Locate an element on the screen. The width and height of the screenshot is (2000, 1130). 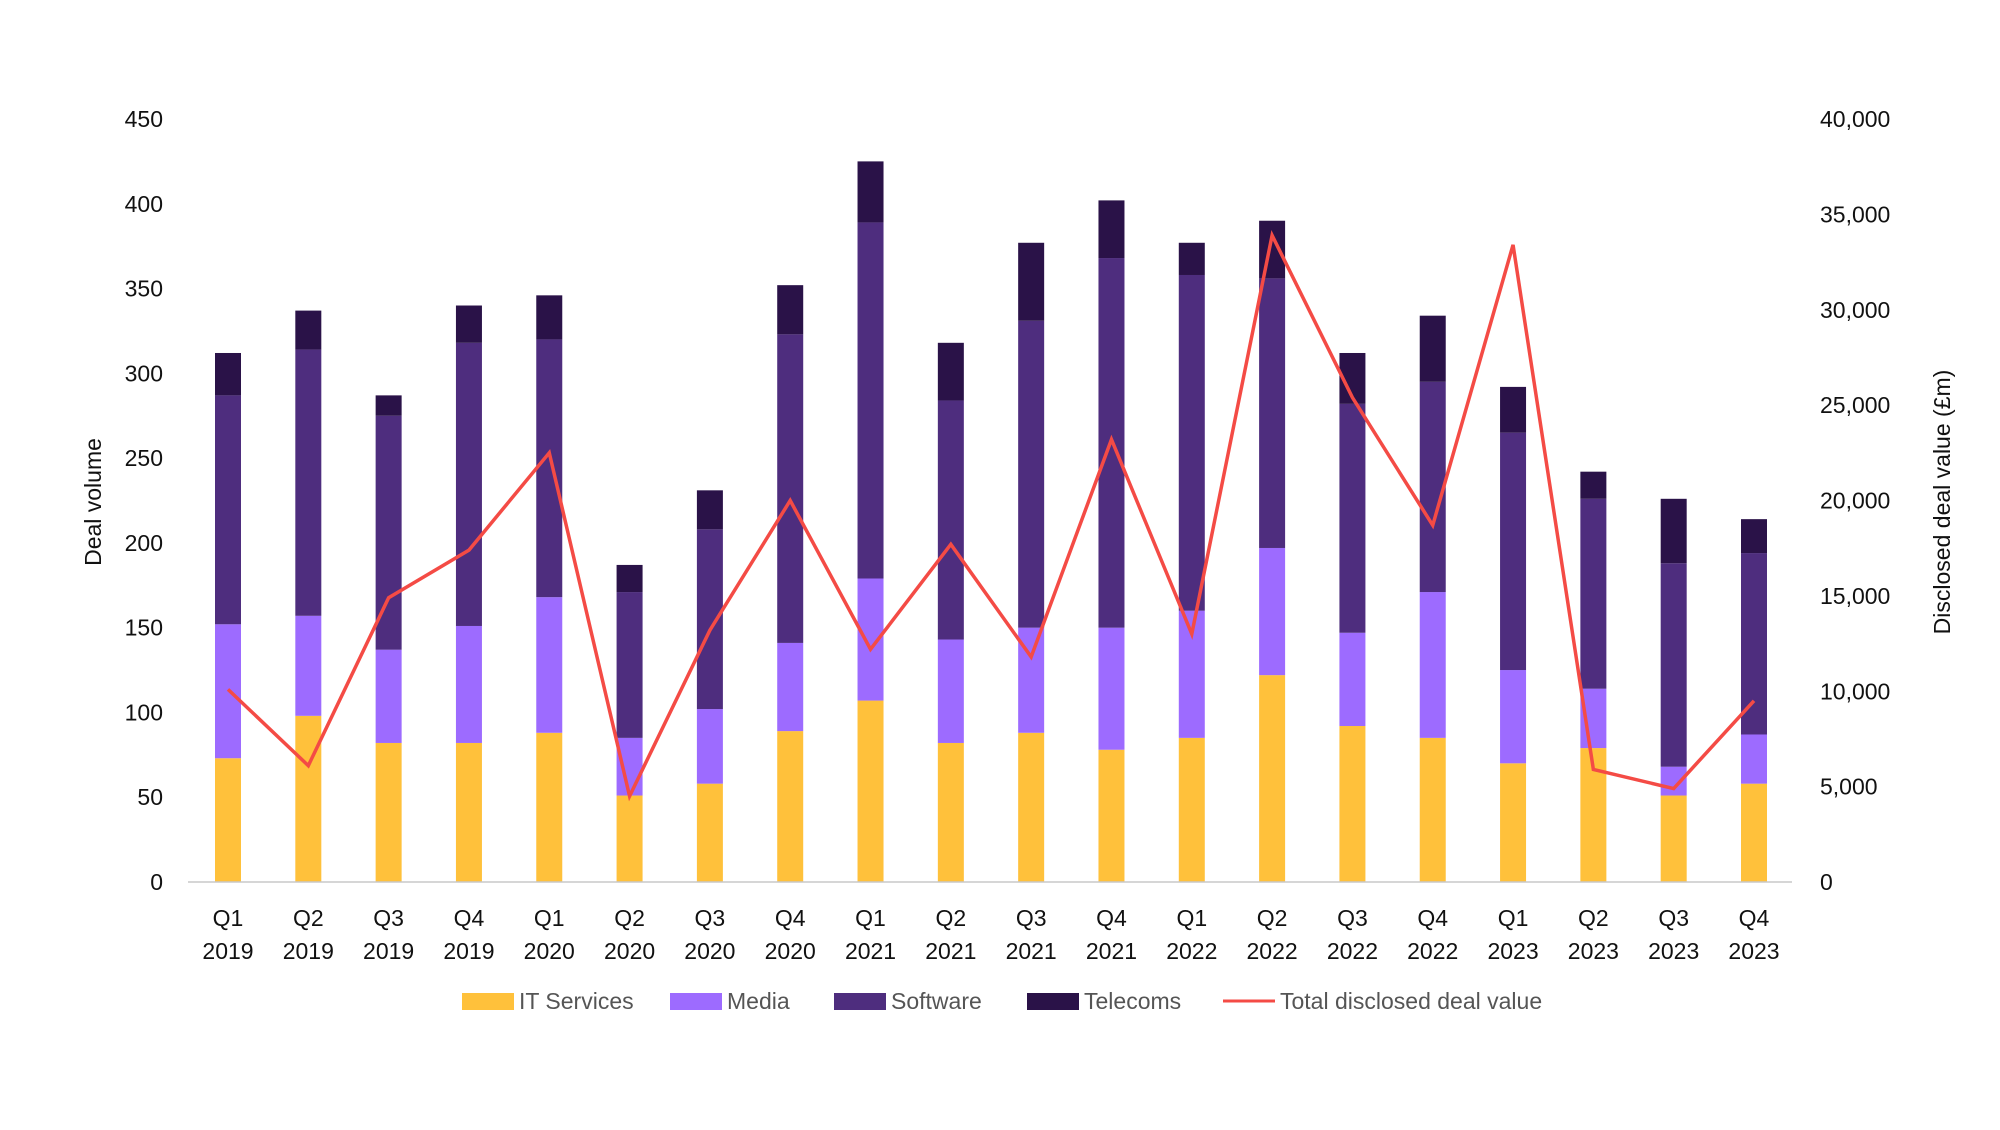
y-tick-label: 450 is located at coordinates (144, 119).